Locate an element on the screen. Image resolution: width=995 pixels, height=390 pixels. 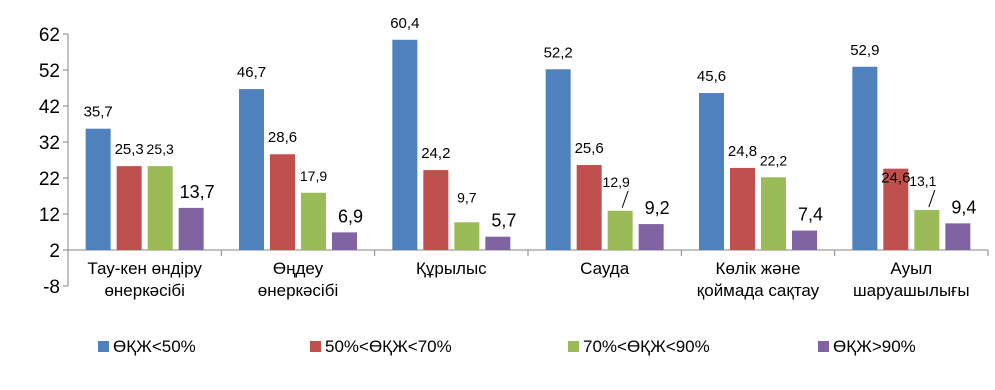
category-label: қоймада сақтау is located at coordinates (758, 290).